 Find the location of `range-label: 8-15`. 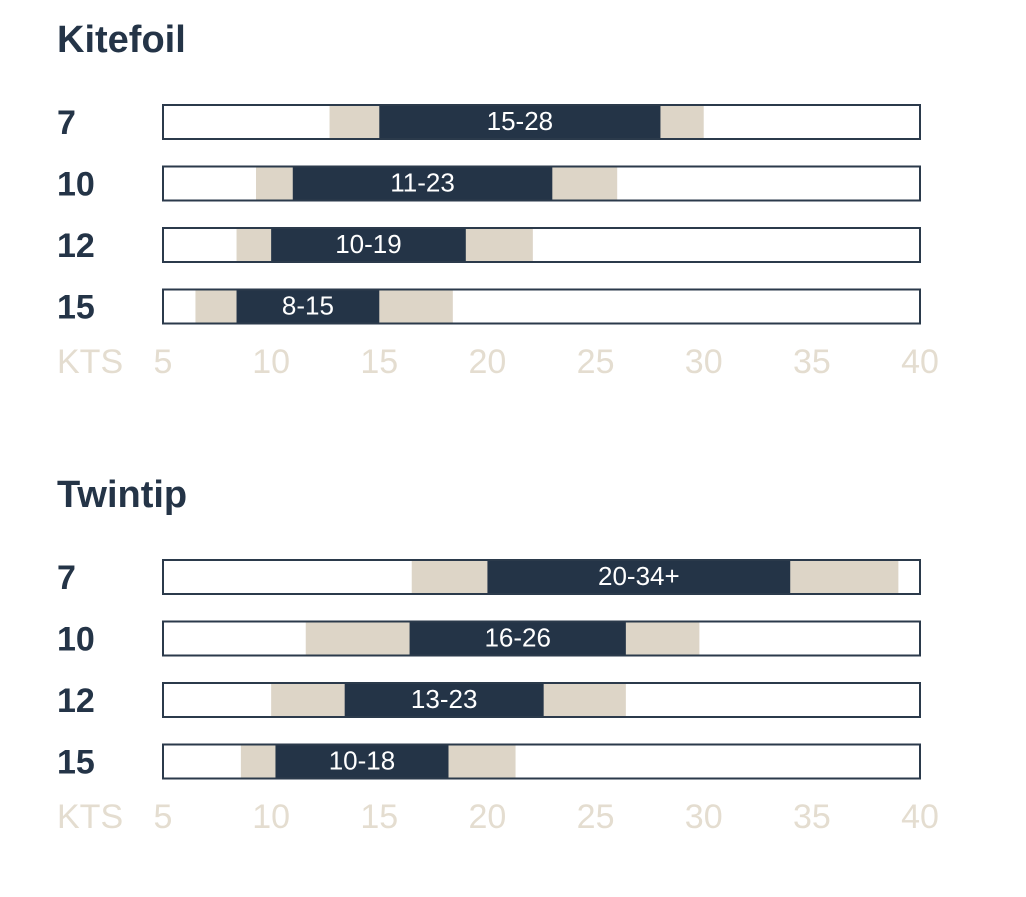

range-label: 8-15 is located at coordinates (308, 305).